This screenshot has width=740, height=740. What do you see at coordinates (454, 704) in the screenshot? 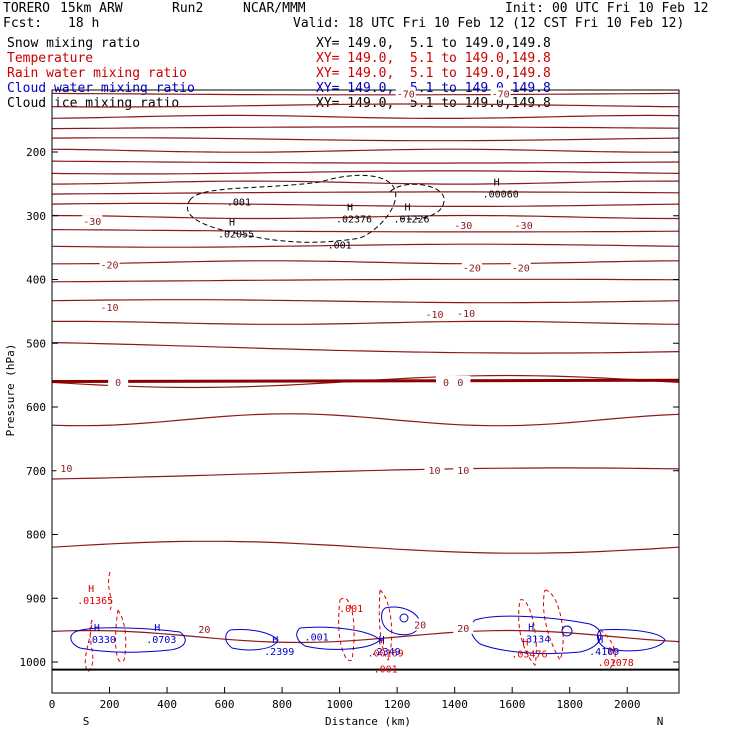
I see `x-tick-label: 1400` at bounding box center [454, 704].